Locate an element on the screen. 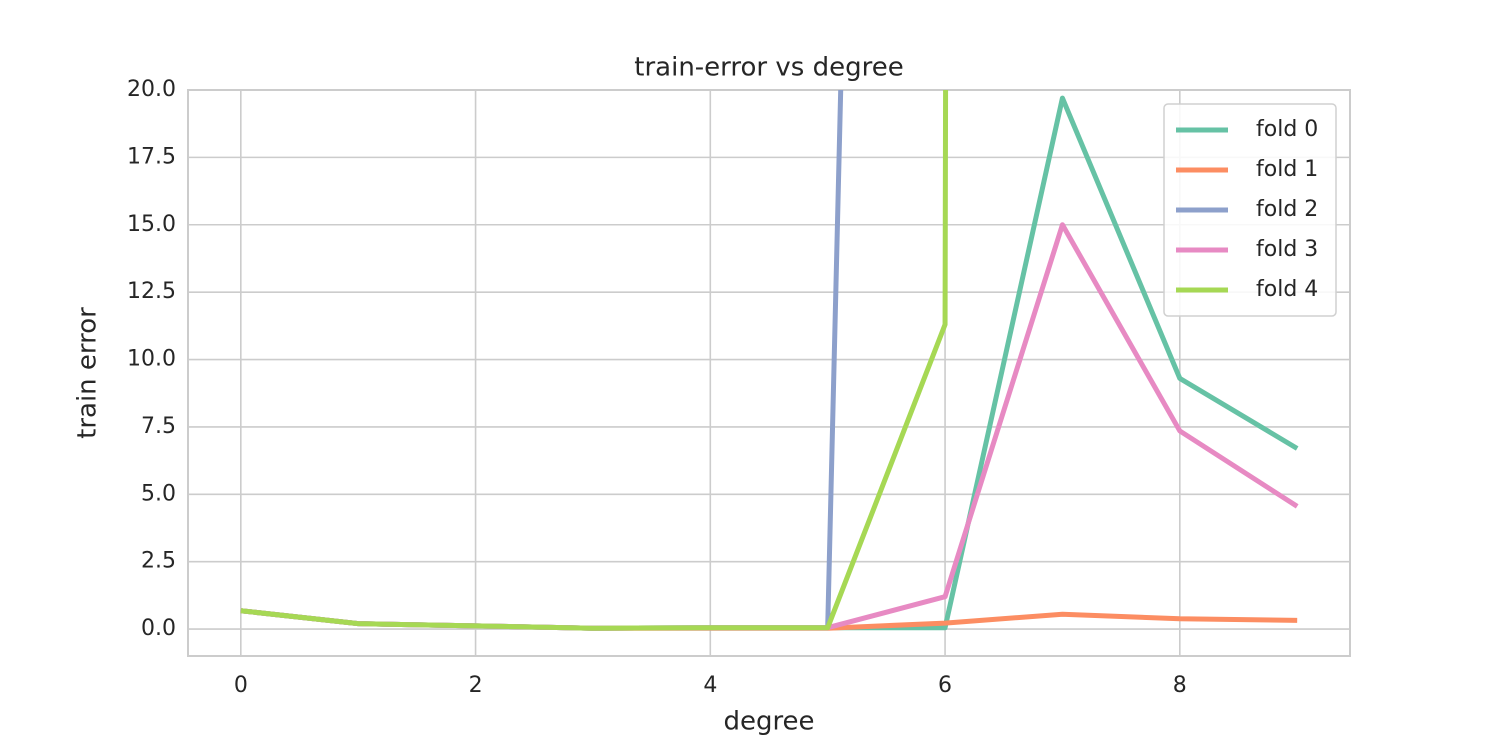 The height and width of the screenshot is (750, 1500). x-axis-label: degree is located at coordinates (768, 722).